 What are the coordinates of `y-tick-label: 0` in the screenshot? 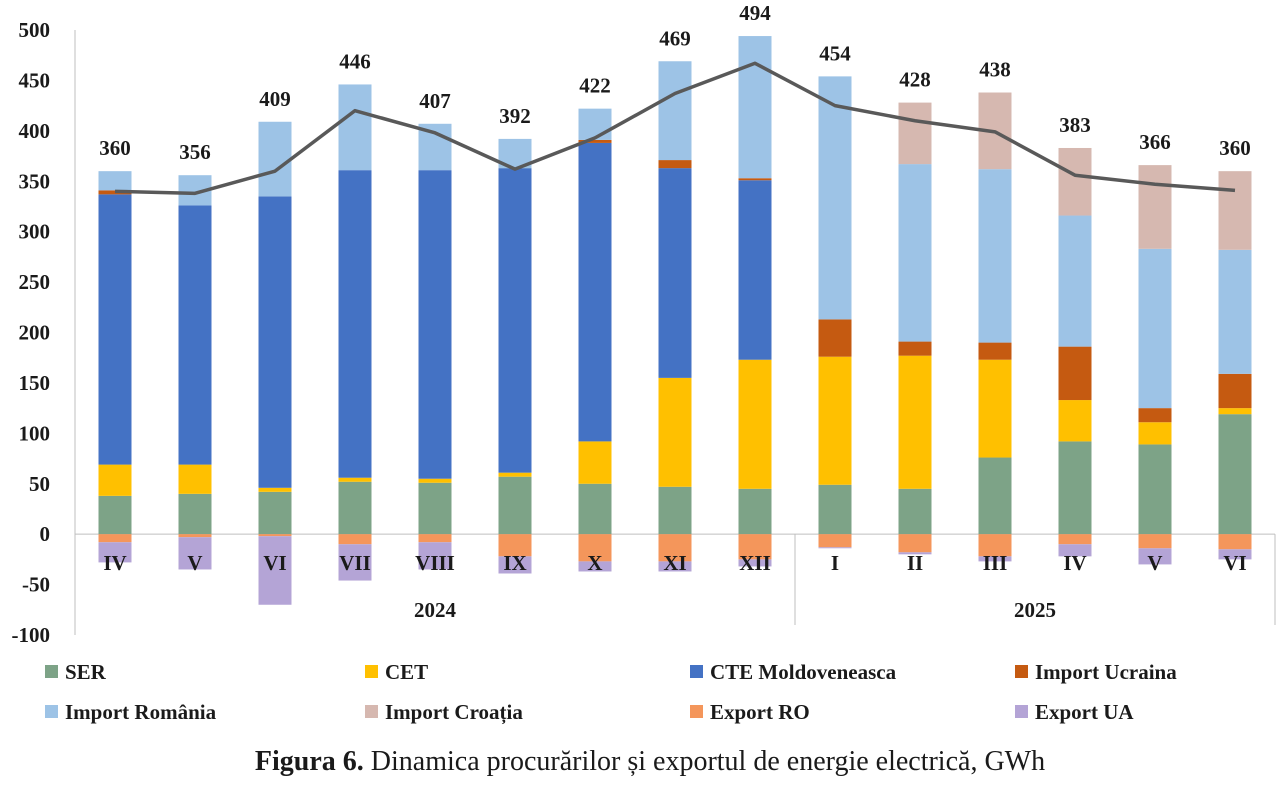 It's located at (45, 534).